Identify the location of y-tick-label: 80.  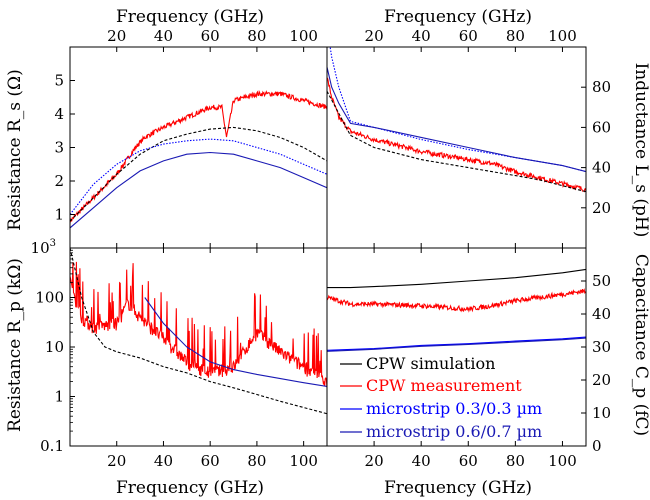
(601, 87).